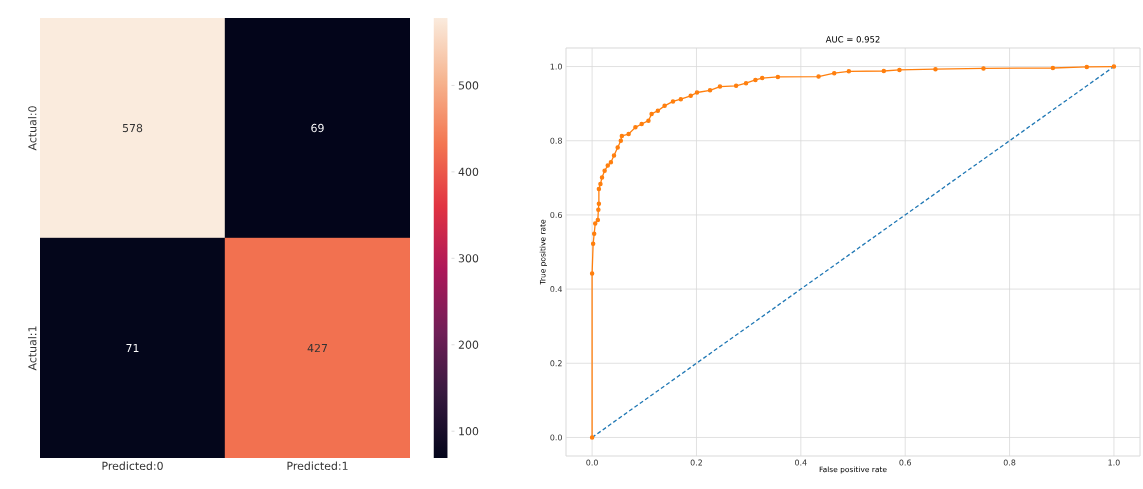 This screenshot has height=489, width=1143. Describe the element at coordinates (132, 466) in the screenshot. I see `x-tick-label: Predicted:0` at that location.